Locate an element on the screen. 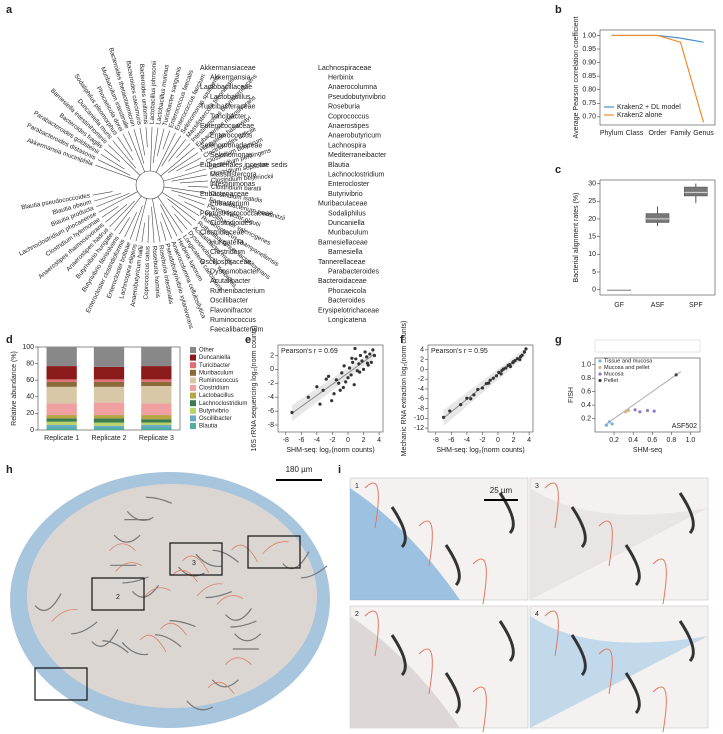  x-axis-label: SHM-seq: log₂(norm counts) is located at coordinates (480, 450).